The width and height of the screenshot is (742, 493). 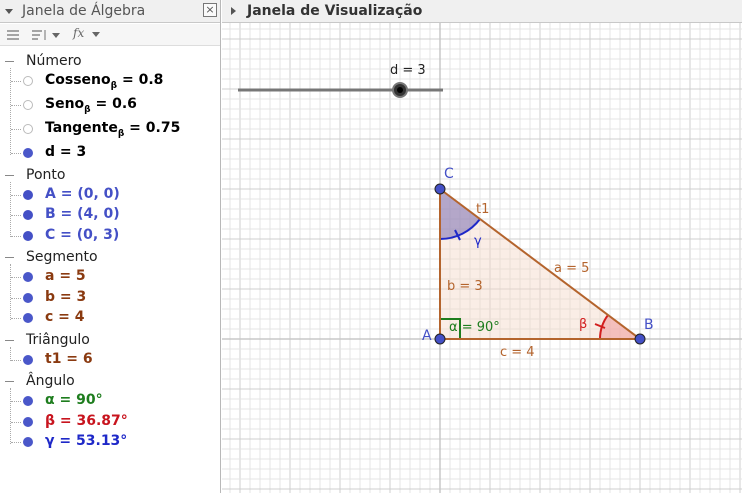 I want to click on object-text: c = 4, so click(x=65, y=317).